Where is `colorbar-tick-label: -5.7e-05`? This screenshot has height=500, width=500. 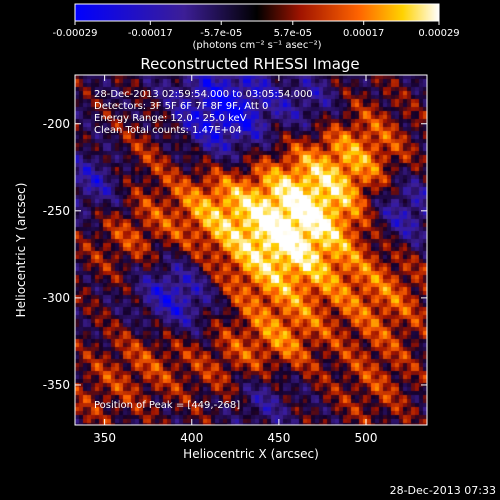
colorbar-tick-label: -5.7e-05 is located at coordinates (221, 33).